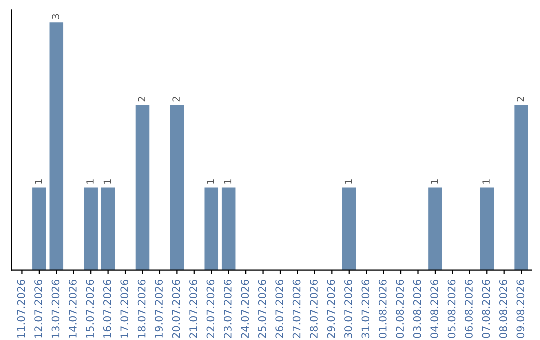 The width and height of the screenshot is (540, 340). Describe the element at coordinates (400, 309) in the screenshot. I see `x-tick-label: 02.08.2026` at that location.